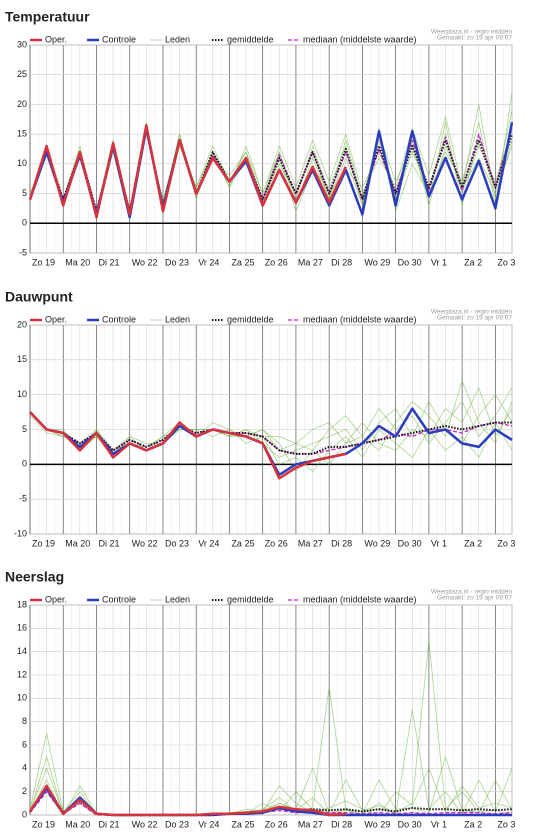  Describe the element at coordinates (39, 297) in the screenshot. I see `chart-title: Dauwpunt` at that location.